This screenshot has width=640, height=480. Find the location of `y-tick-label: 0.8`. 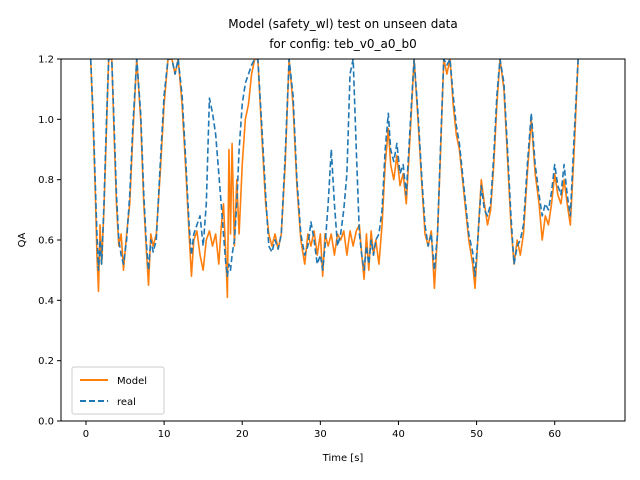

y-tick-label: 0.8 is located at coordinates (46, 180).